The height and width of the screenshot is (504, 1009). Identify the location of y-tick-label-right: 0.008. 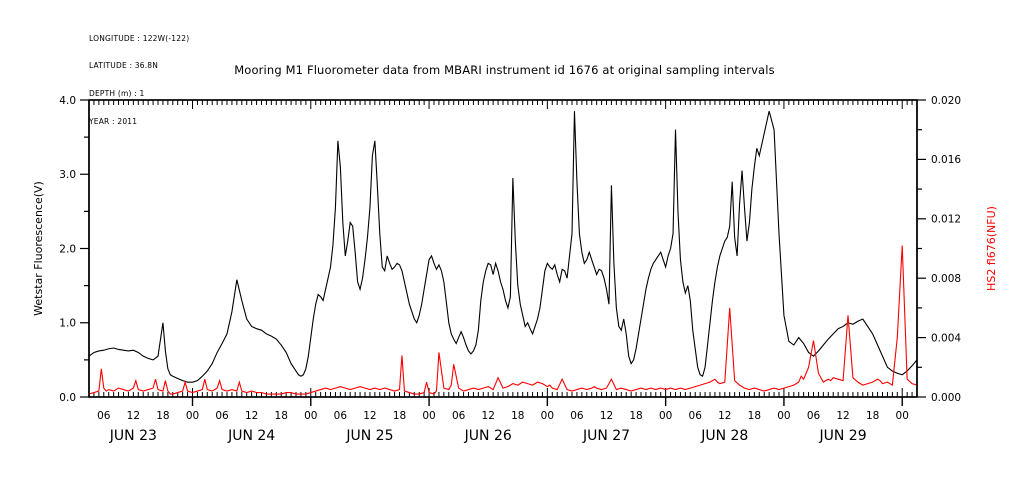
(946, 279).